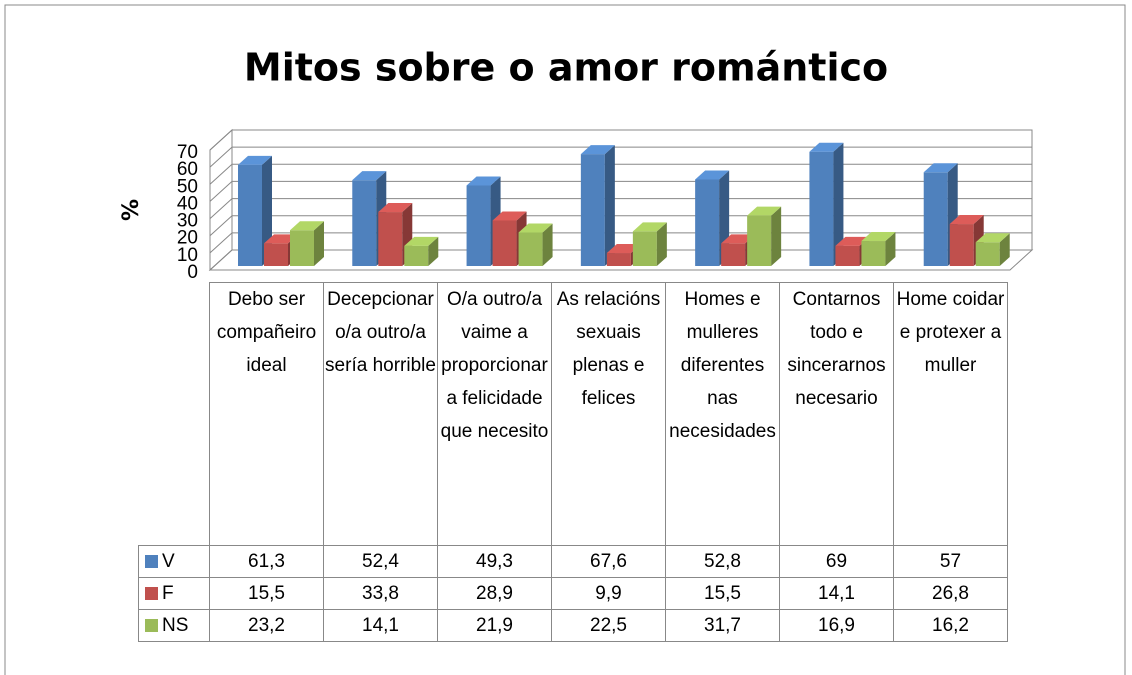 This screenshot has width=1132, height=675. What do you see at coordinates (494, 625) in the screenshot?
I see `value-cell: 21,9` at bounding box center [494, 625].